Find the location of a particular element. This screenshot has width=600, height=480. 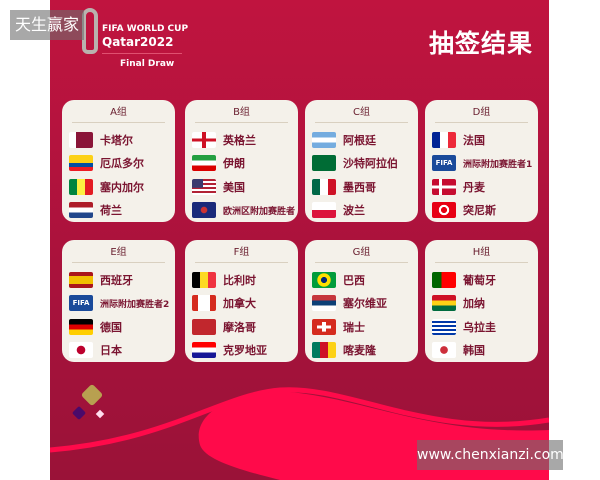

switzerland-flag-icon is located at coordinates (324, 326).